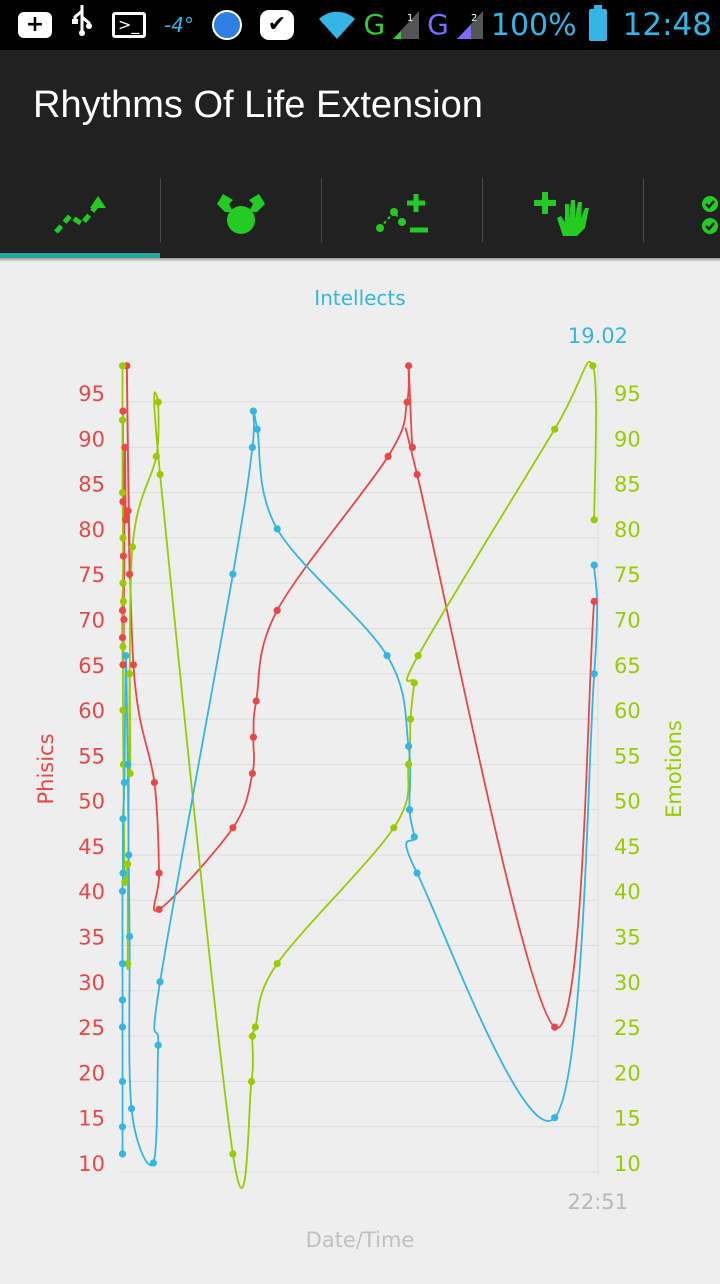 This screenshot has height=1284, width=720. I want to click on add-box-icon: +, so click(35, 25).